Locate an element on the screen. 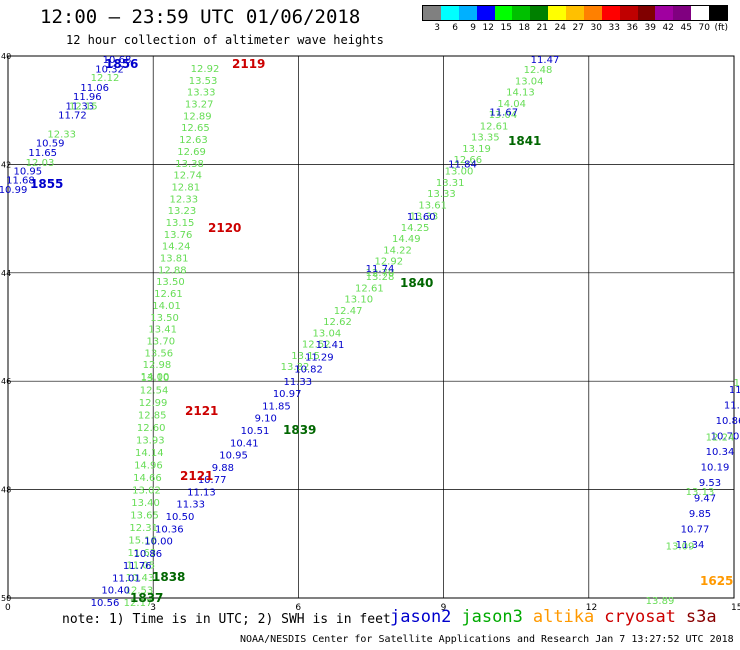  wave-height-value: 14.13 is located at coordinates (520, 93).